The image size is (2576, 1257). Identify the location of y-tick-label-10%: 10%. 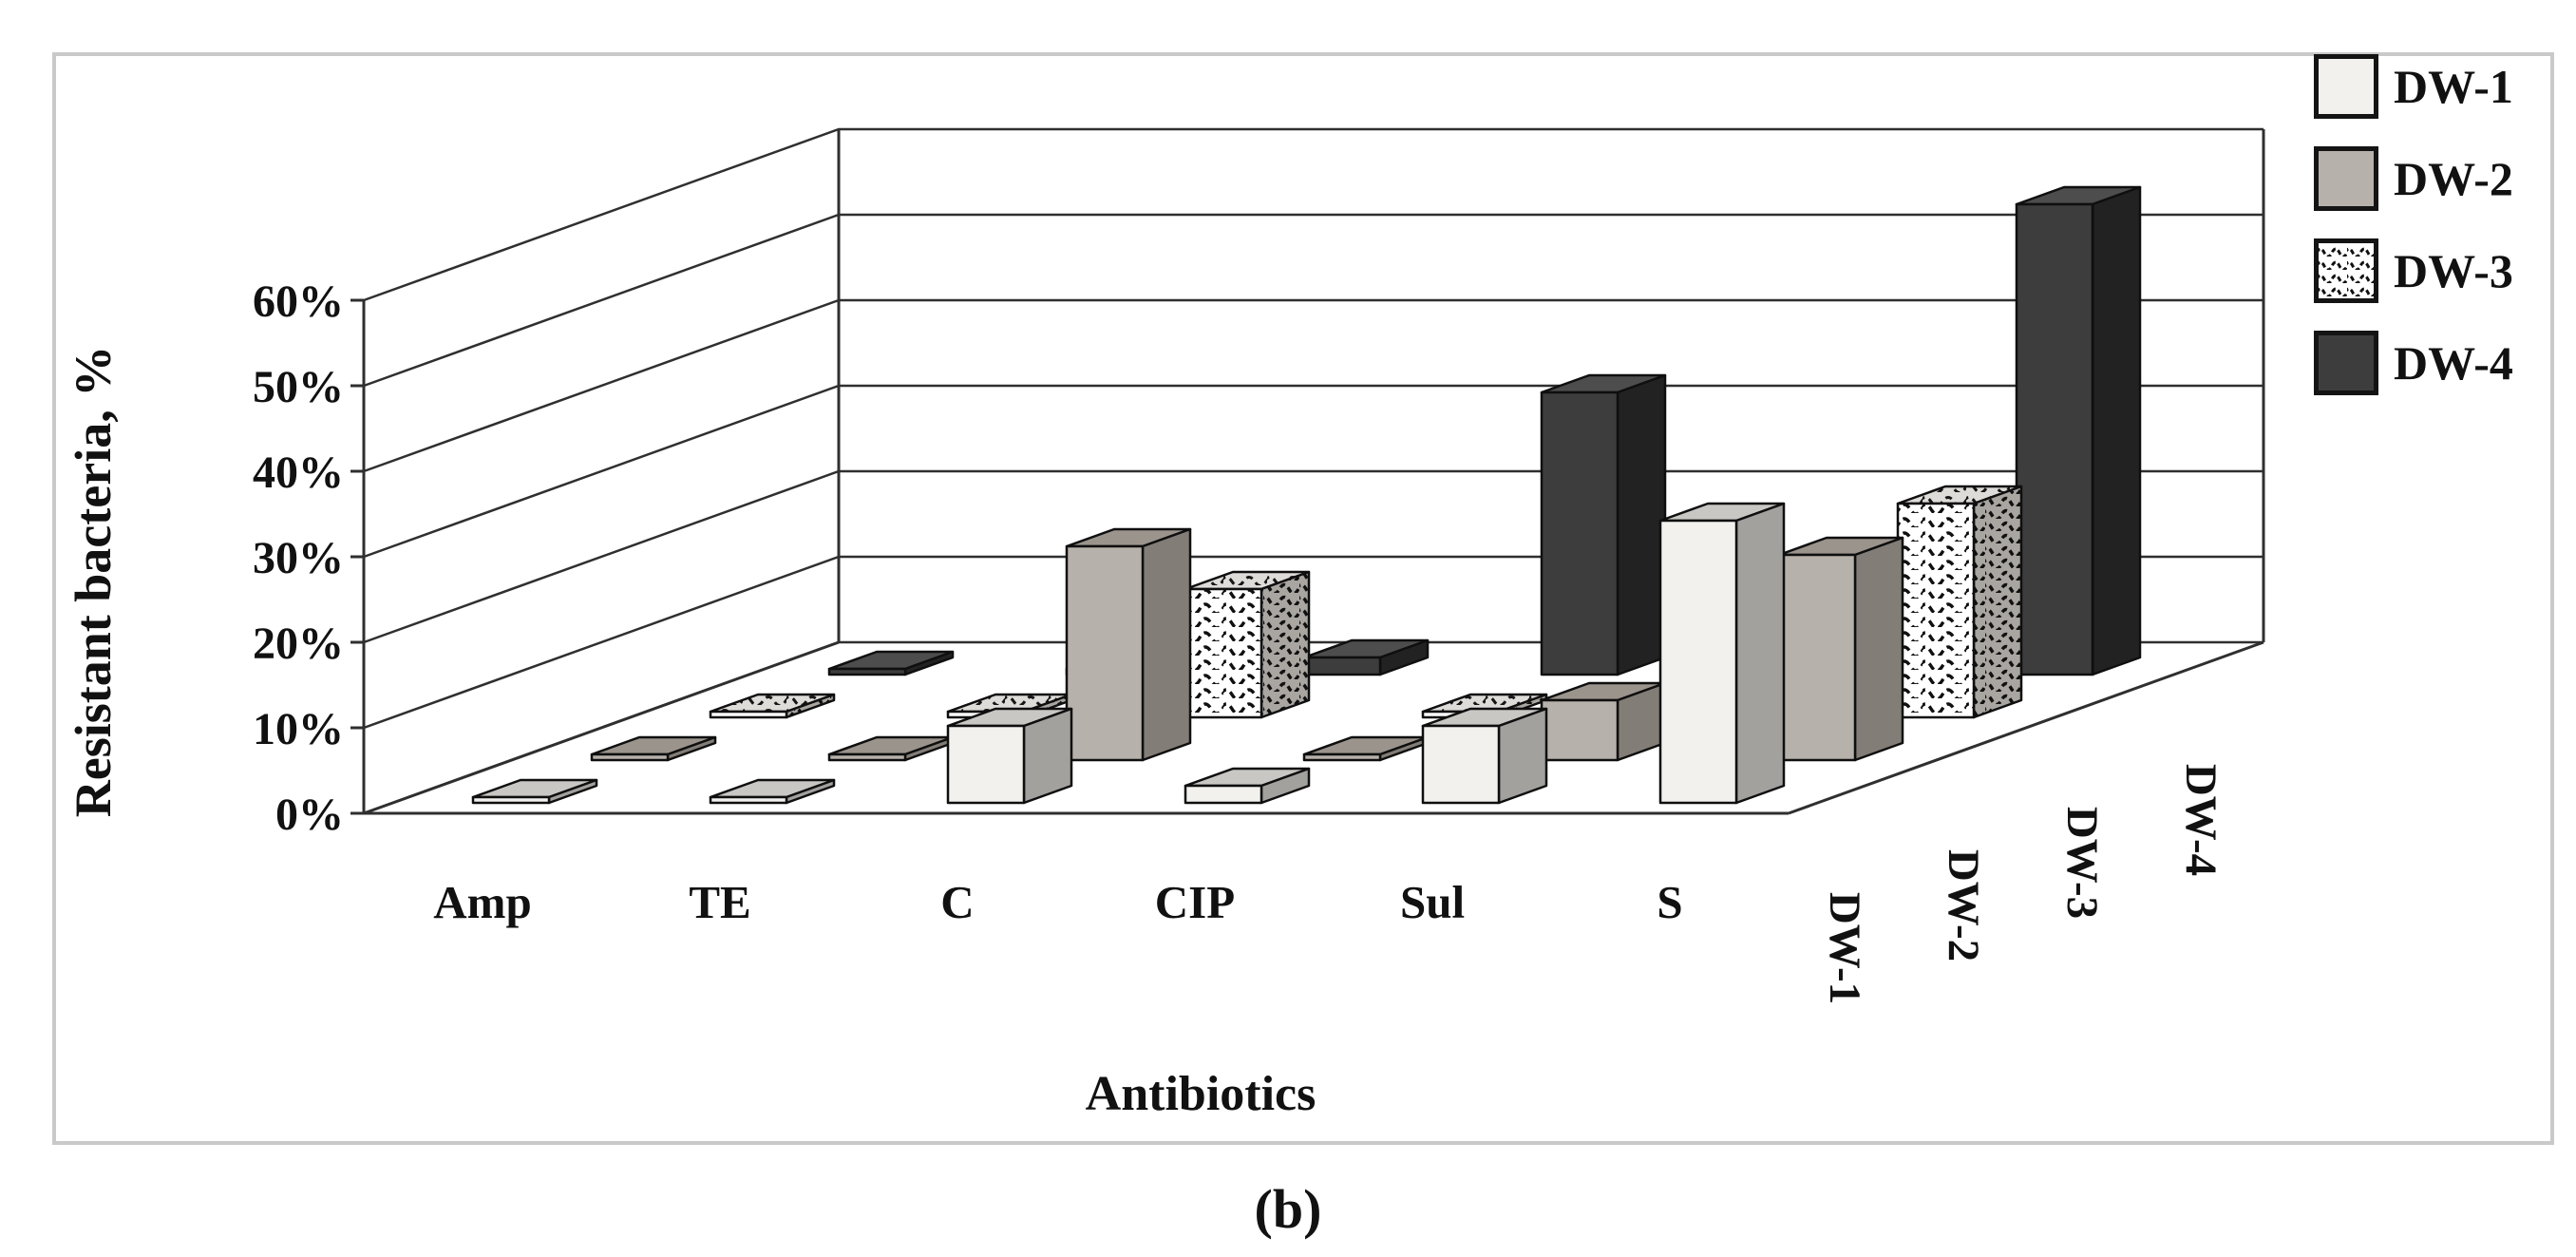
(298, 729).